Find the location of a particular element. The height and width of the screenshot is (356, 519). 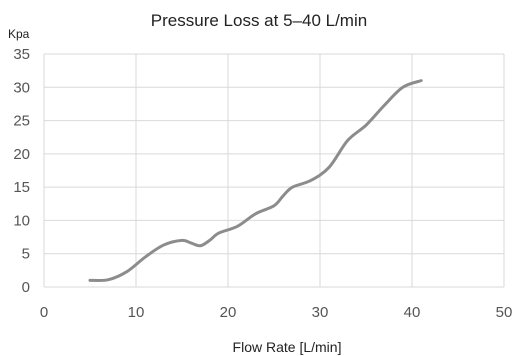

y-tick-label: 0 is located at coordinates (26, 287).